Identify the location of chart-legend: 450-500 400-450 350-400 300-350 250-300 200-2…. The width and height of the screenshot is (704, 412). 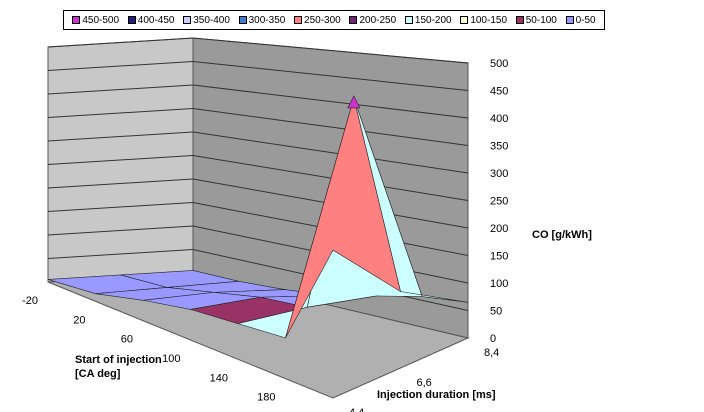
(334, 20).